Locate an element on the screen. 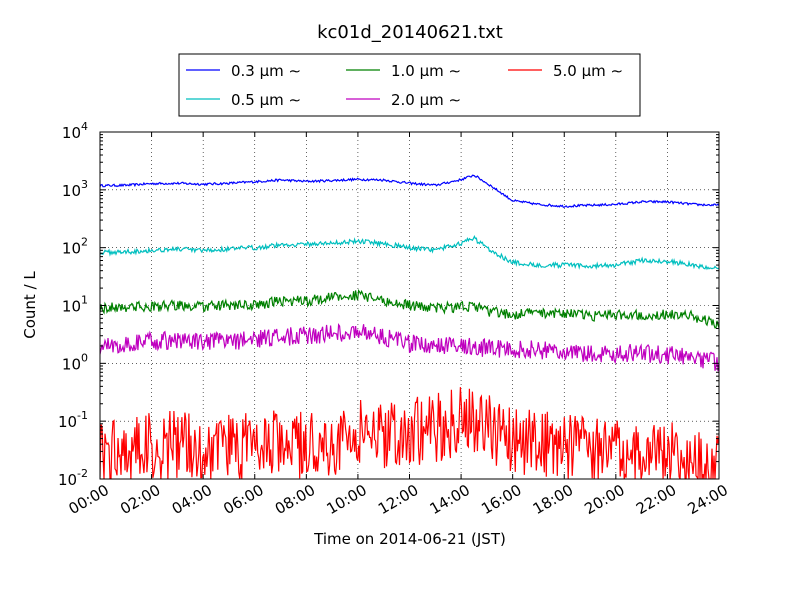  legend-label: 2.0 μm ∼ is located at coordinates (426, 100).